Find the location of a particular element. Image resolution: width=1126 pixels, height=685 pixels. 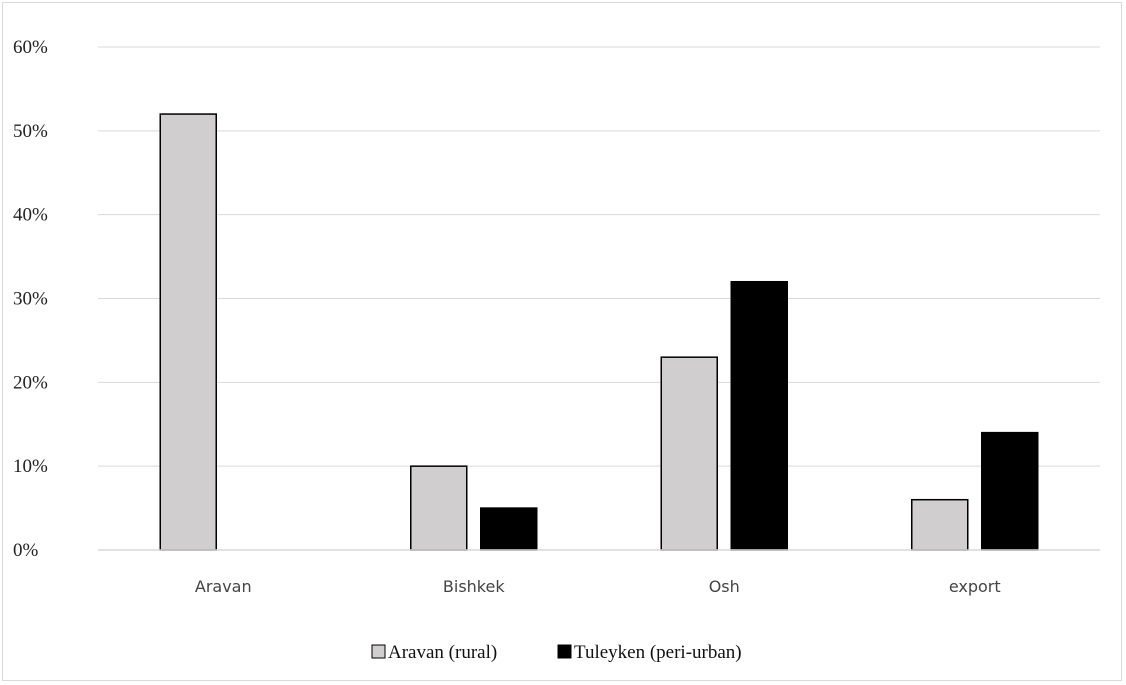

x-axis-ticks: Aravan Bishkek Osh export is located at coordinates (598, 586).